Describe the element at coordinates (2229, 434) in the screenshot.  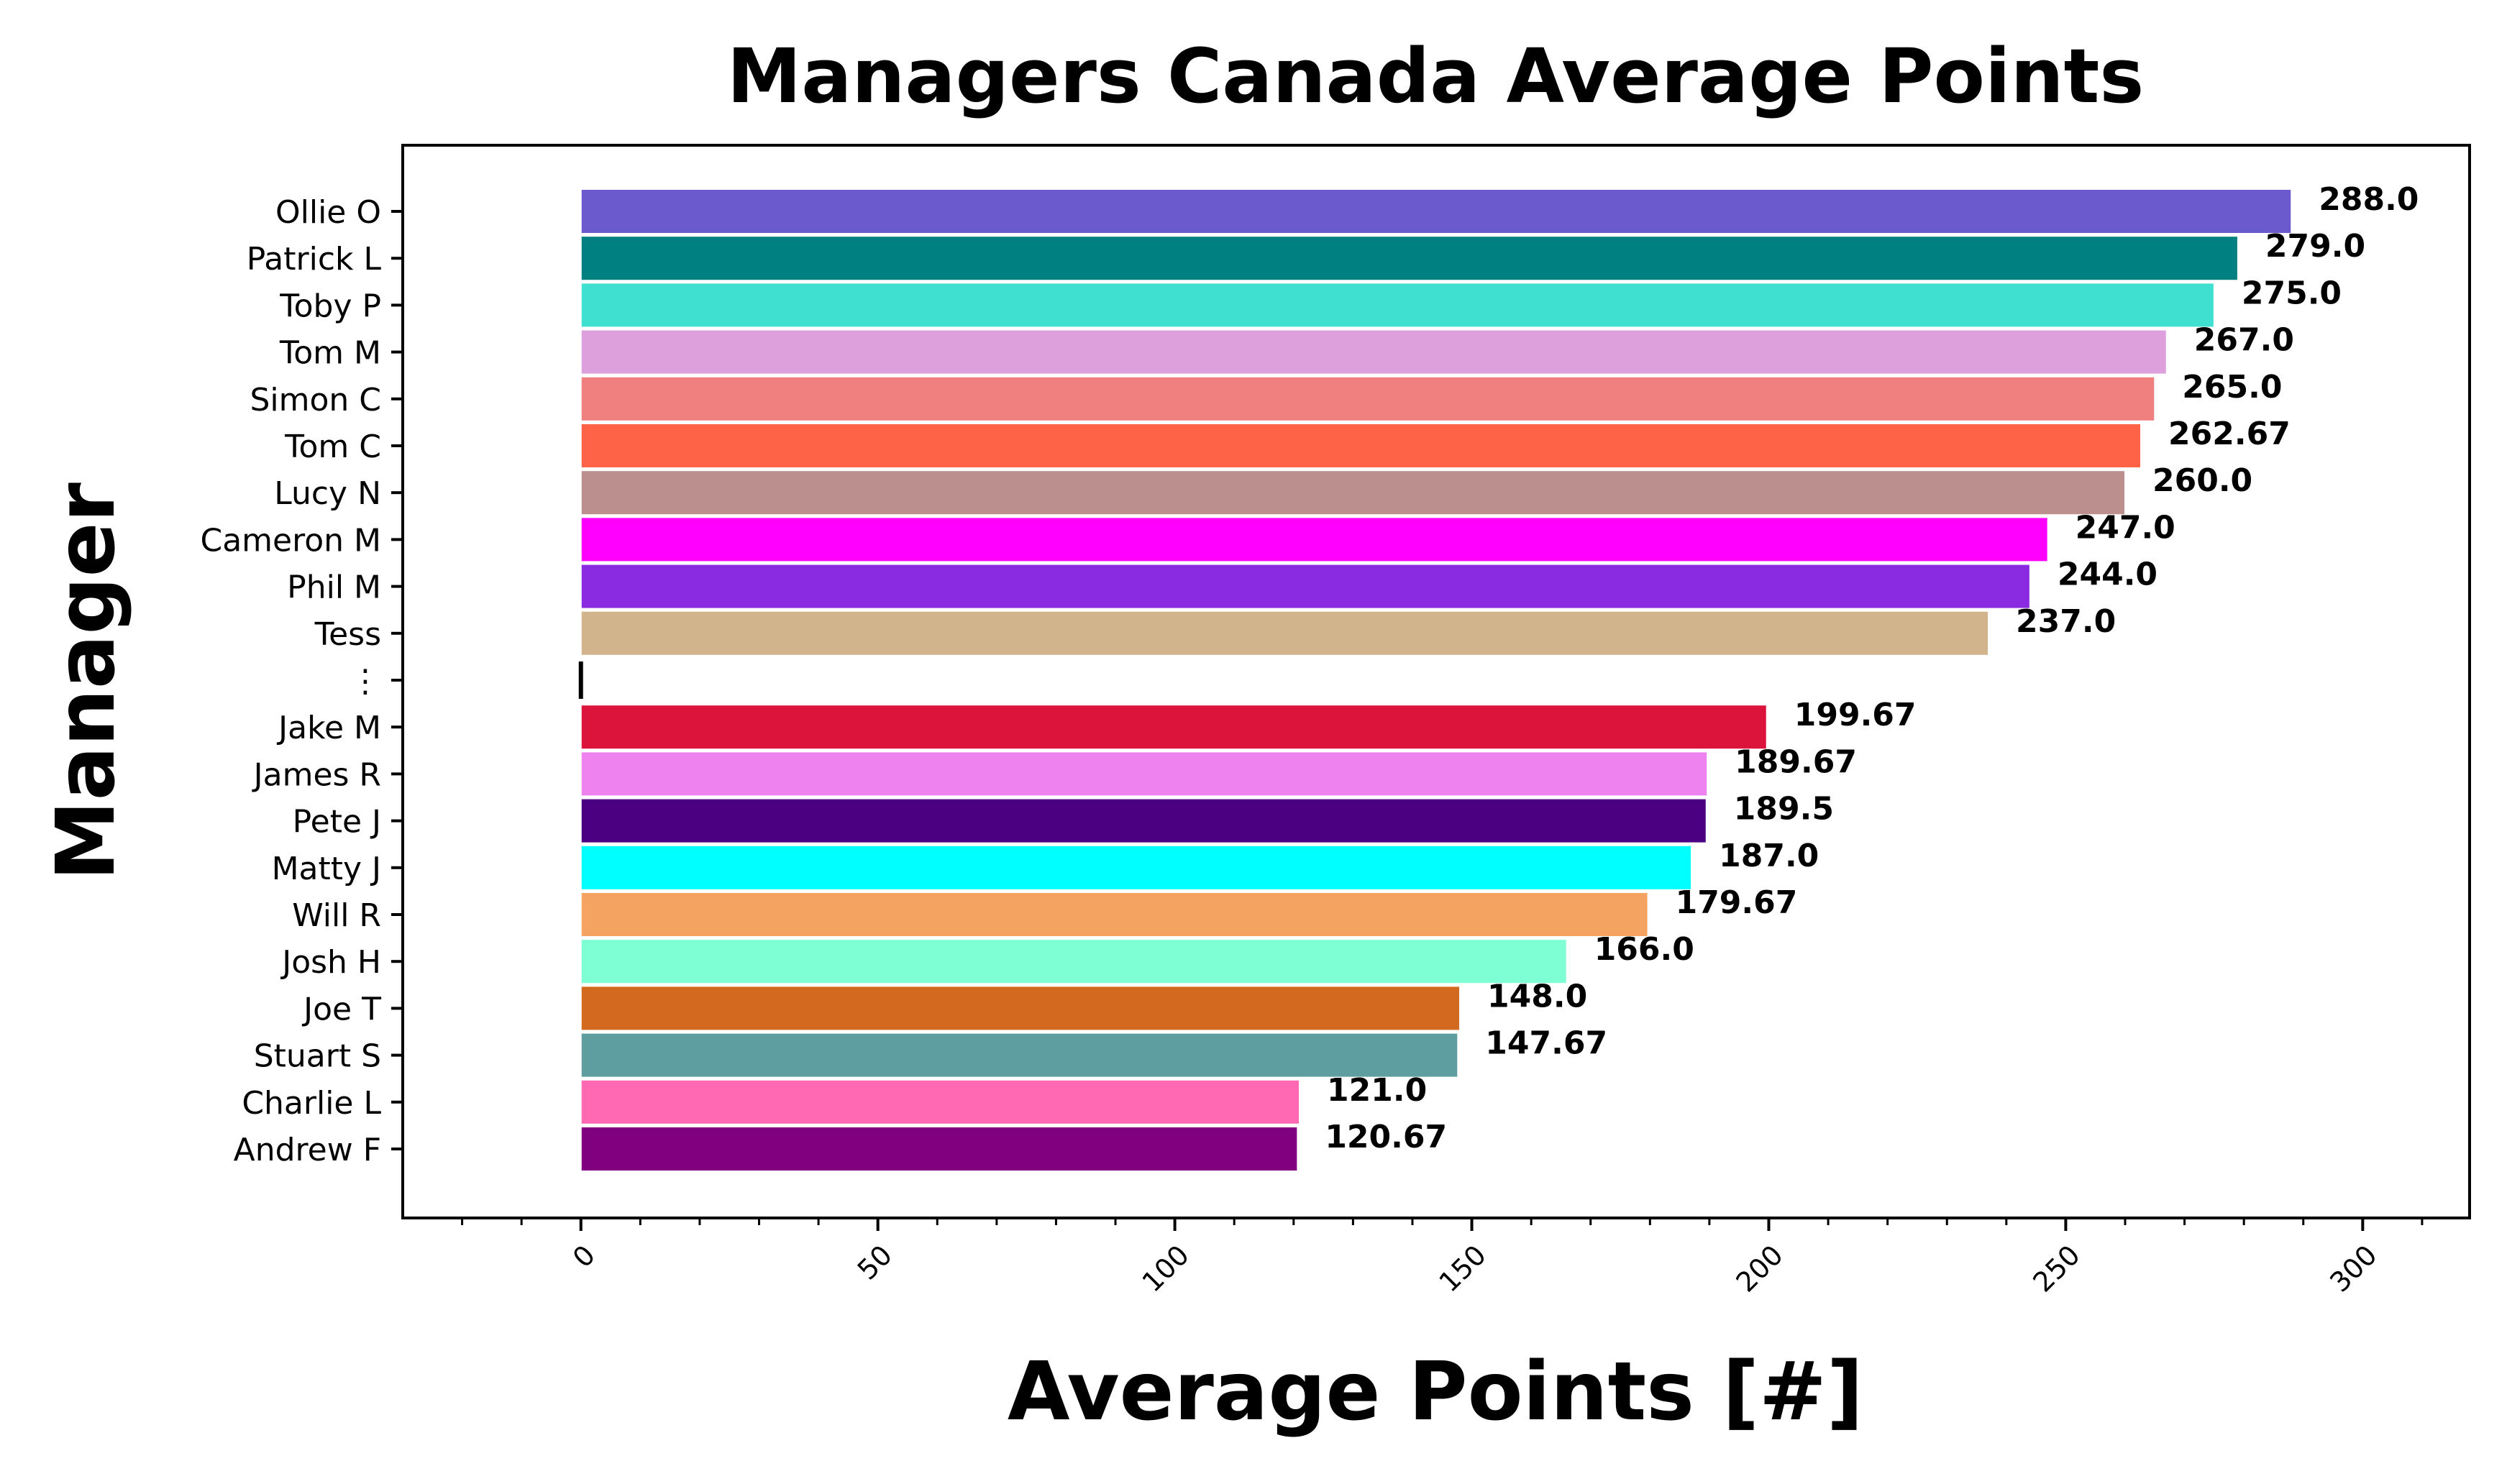
I see `value-label: 262.67` at that location.